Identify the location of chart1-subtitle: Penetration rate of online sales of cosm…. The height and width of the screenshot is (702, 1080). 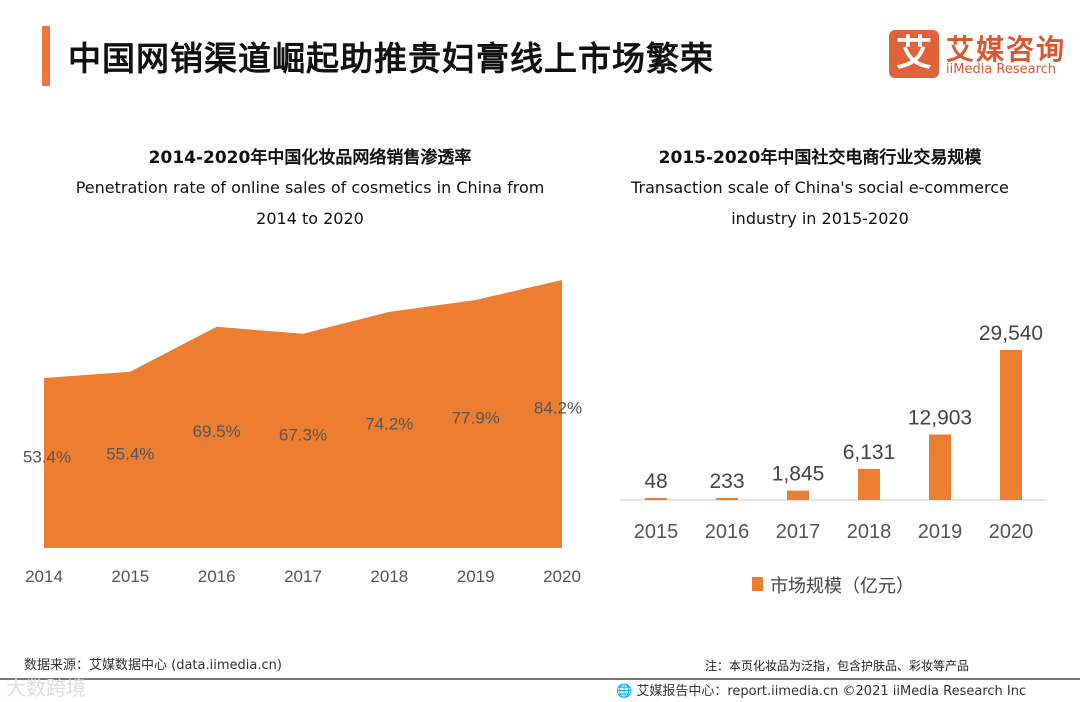
(310, 203).